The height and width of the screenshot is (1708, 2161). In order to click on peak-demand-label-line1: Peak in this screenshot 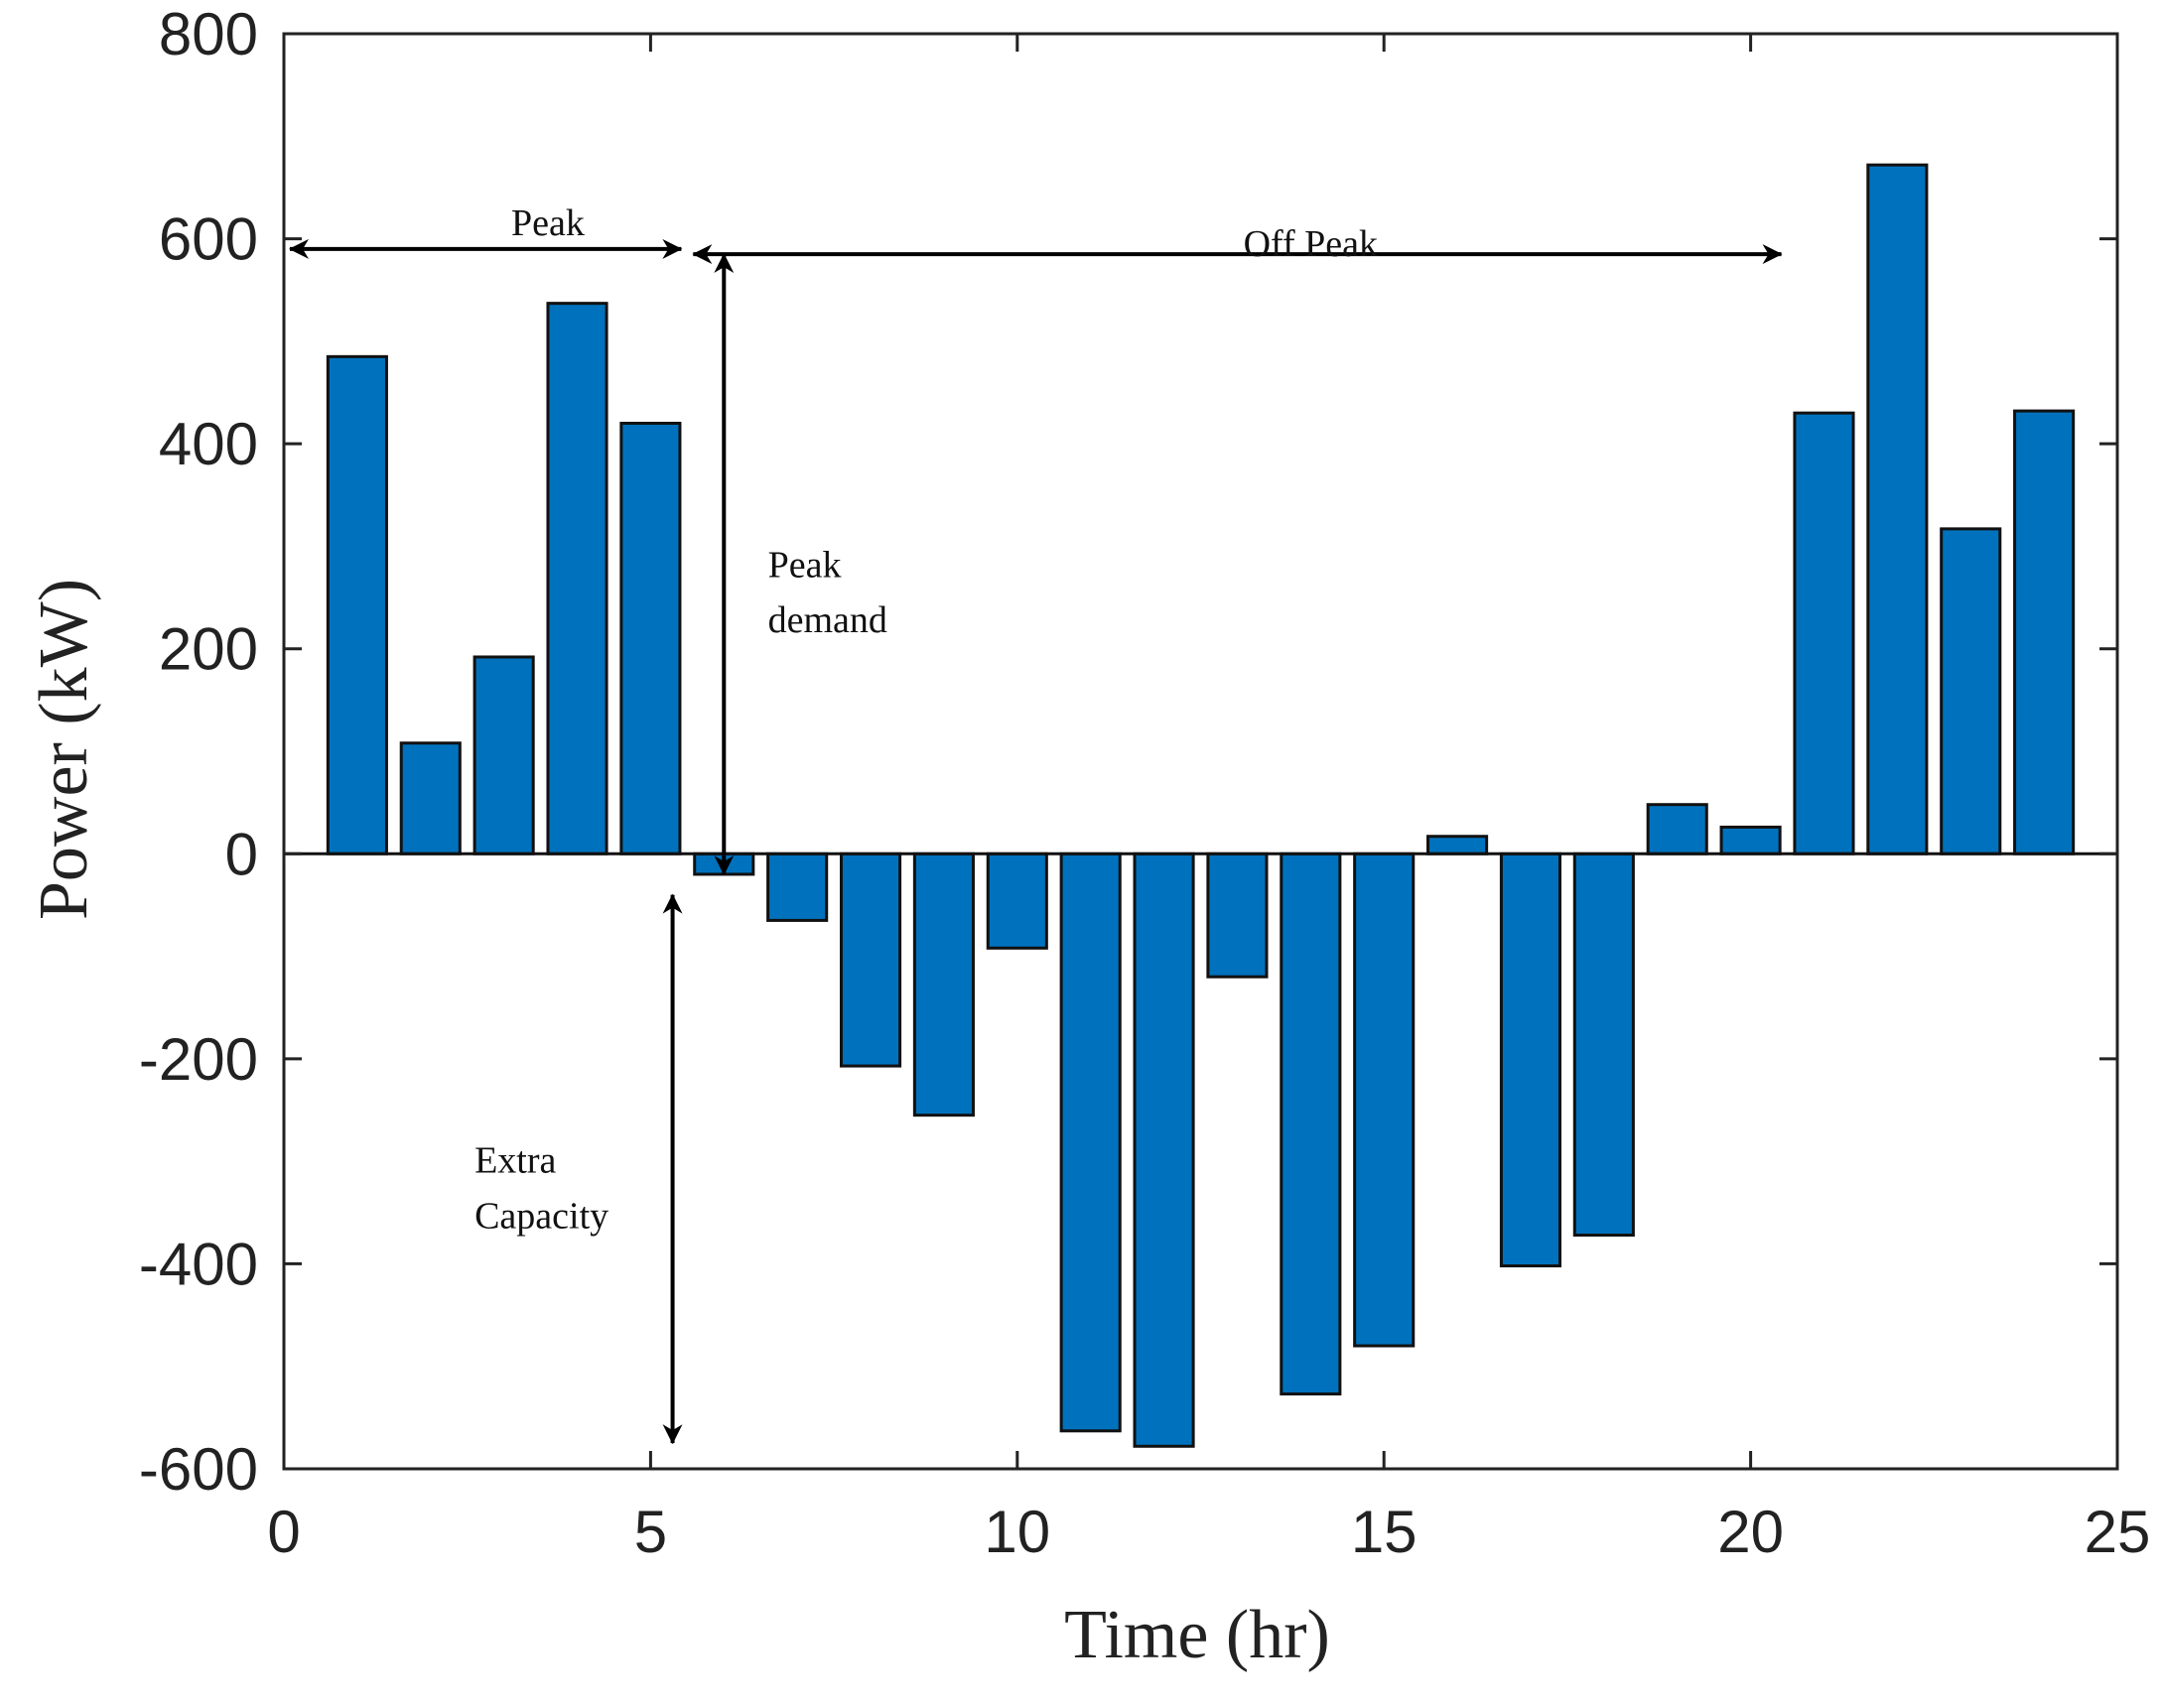, I will do `click(805, 565)`.